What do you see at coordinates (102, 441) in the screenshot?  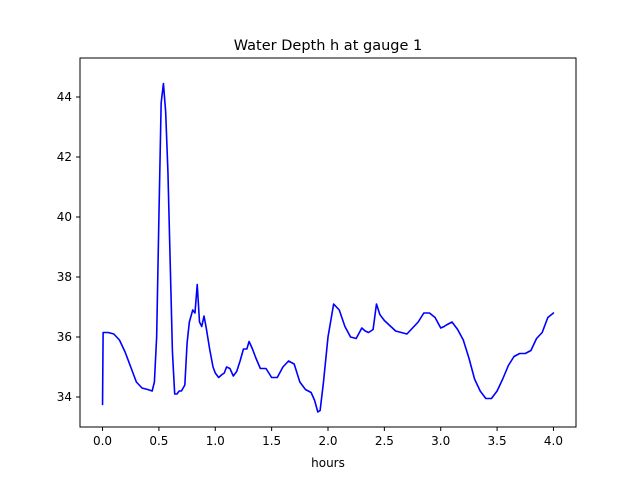 I see `x-tick-label: 0.0` at bounding box center [102, 441].